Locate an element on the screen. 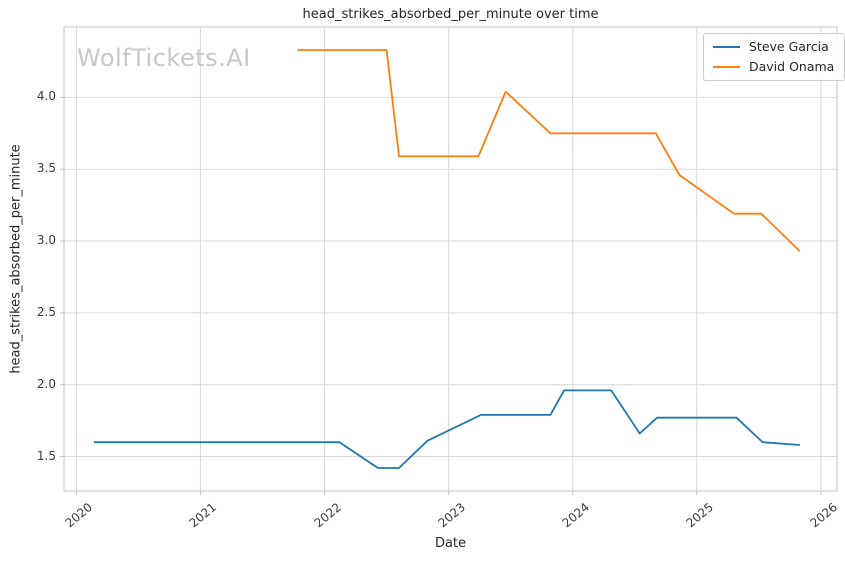 The image size is (845, 561). legend-entry-david-onama: David Onama is located at coordinates (773, 66).